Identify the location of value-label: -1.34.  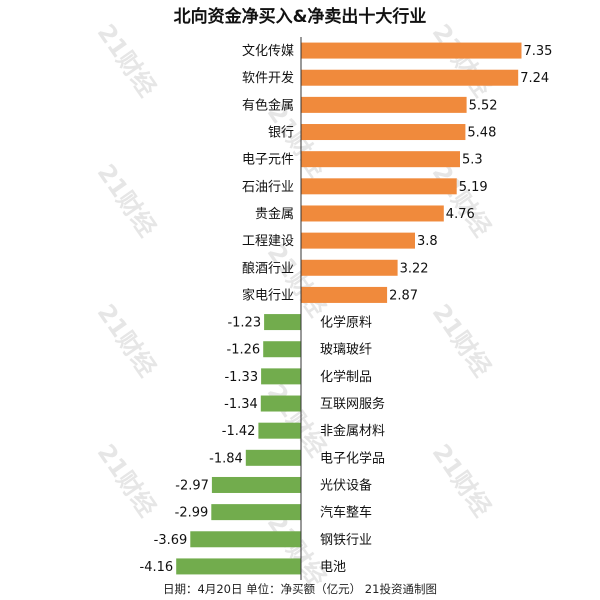
(241, 404).